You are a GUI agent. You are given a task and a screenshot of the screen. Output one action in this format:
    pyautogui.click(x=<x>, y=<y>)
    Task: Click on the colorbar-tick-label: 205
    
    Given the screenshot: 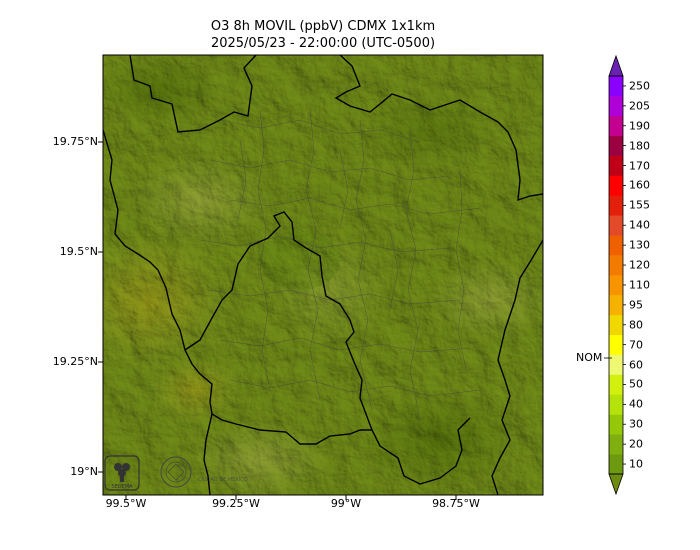 What is the action you would take?
    pyautogui.click(x=639, y=106)
    